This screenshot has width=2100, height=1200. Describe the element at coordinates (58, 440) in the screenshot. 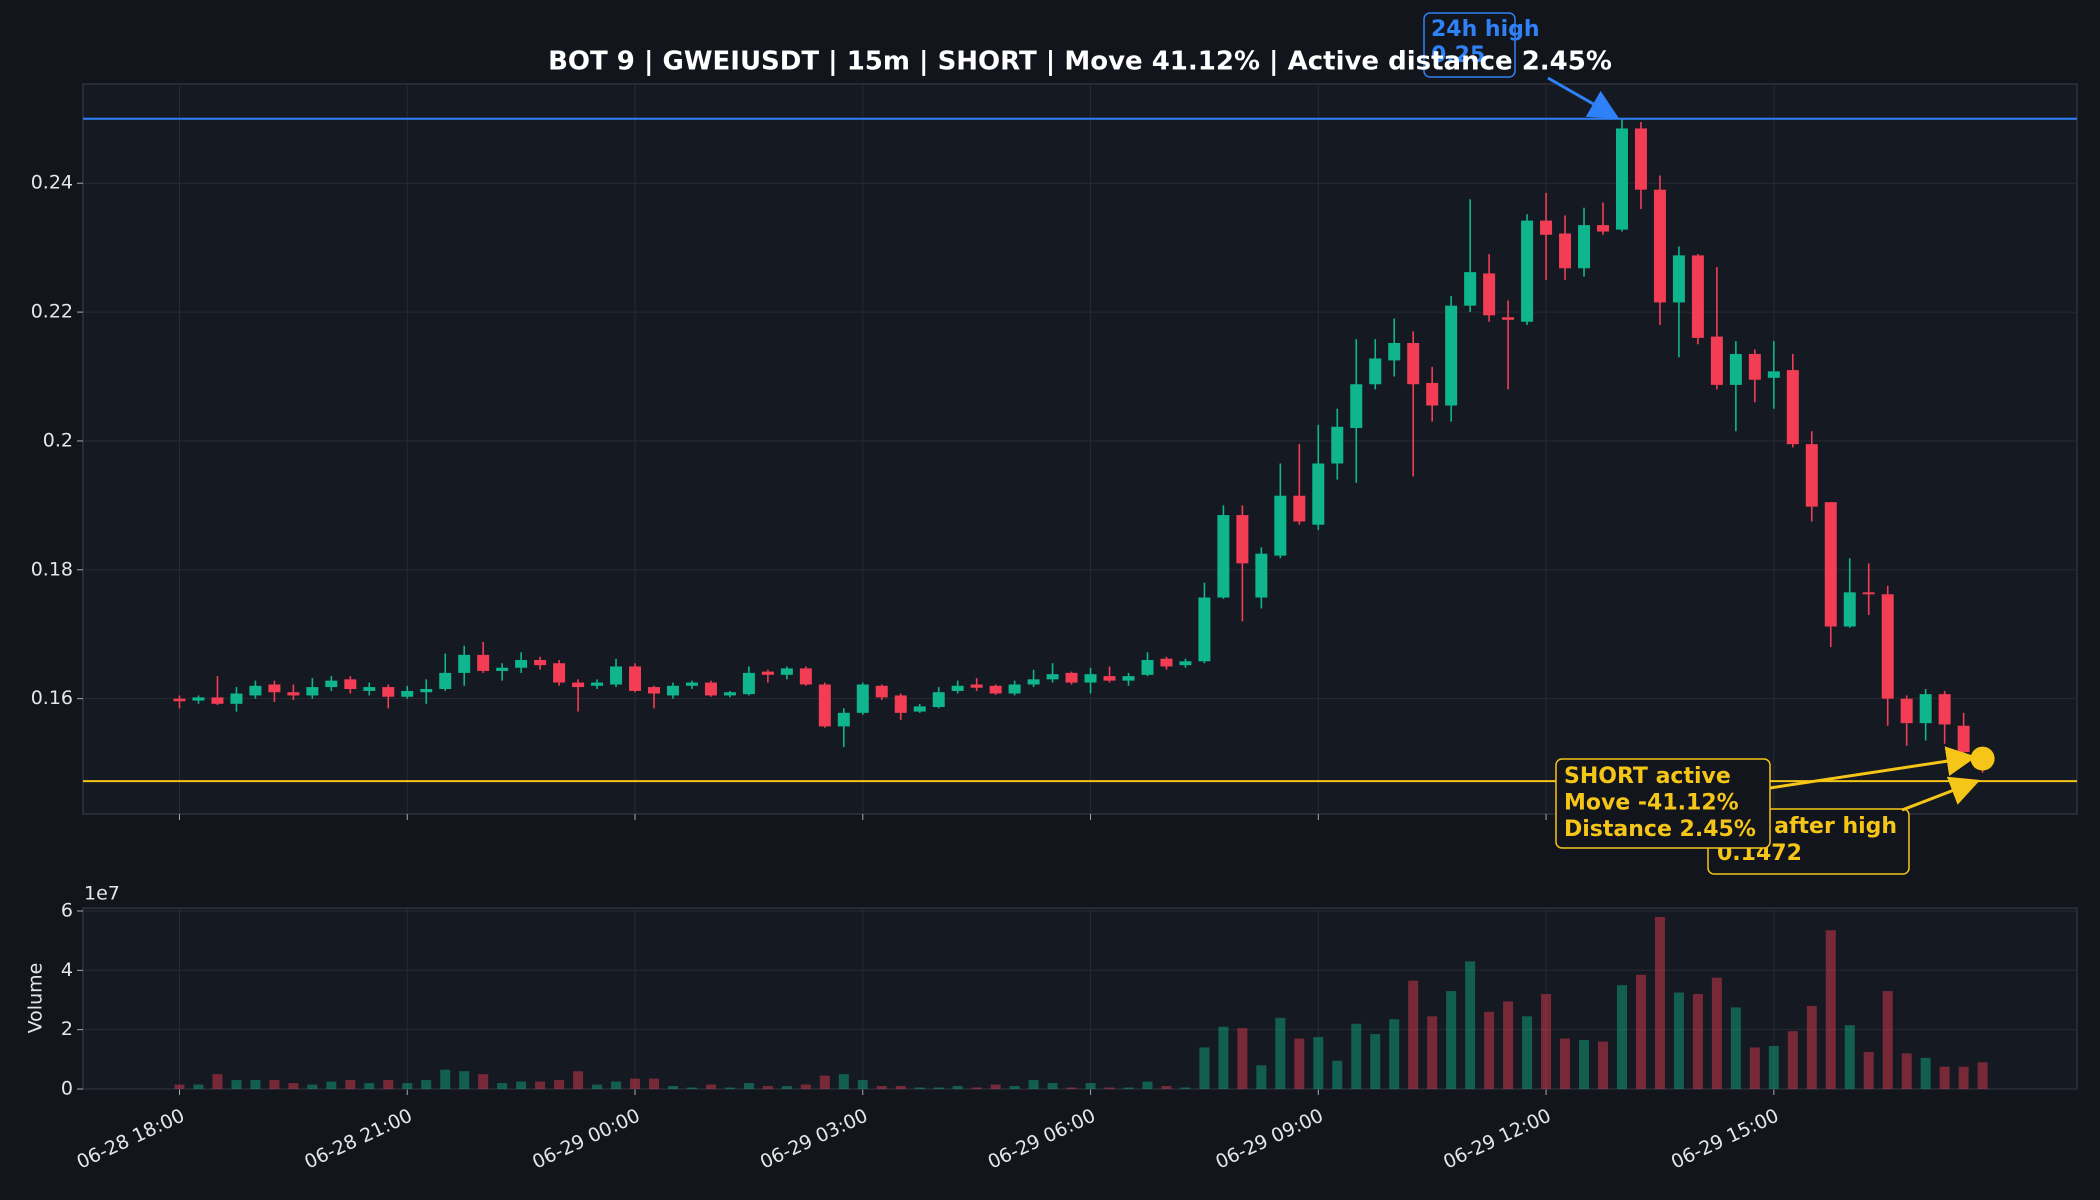

I see `y-tick-label: 0.2` at that location.